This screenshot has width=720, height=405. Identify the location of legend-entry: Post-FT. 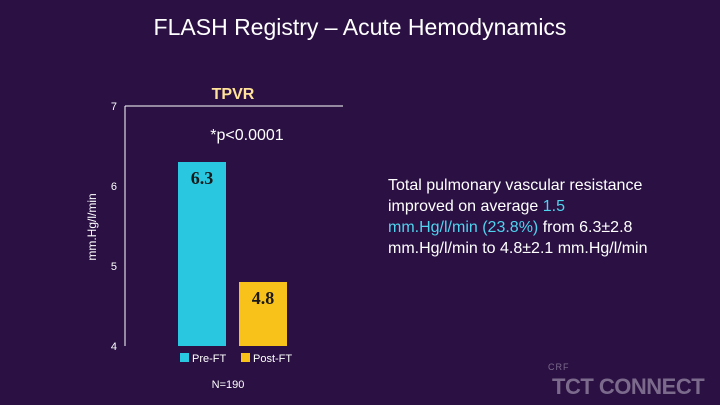
(272, 359).